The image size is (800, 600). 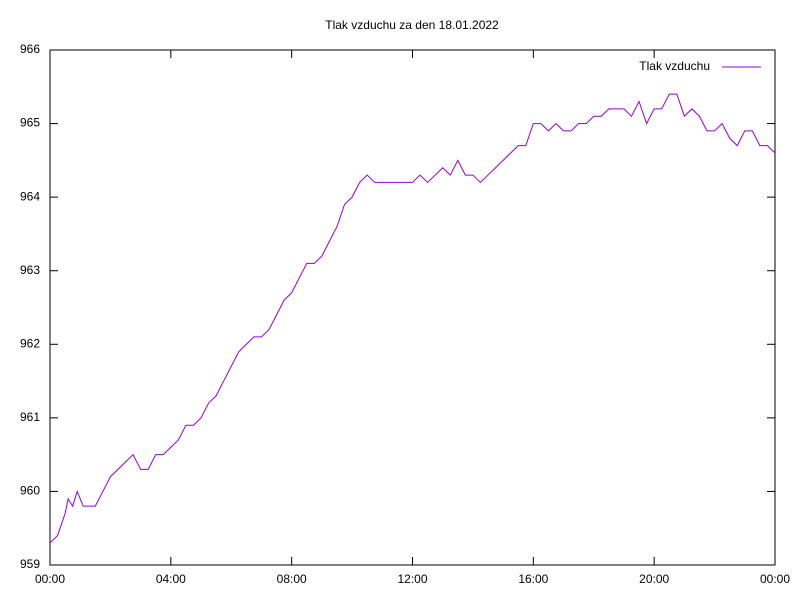 I want to click on y-tick-label: 962, so click(x=30, y=343).